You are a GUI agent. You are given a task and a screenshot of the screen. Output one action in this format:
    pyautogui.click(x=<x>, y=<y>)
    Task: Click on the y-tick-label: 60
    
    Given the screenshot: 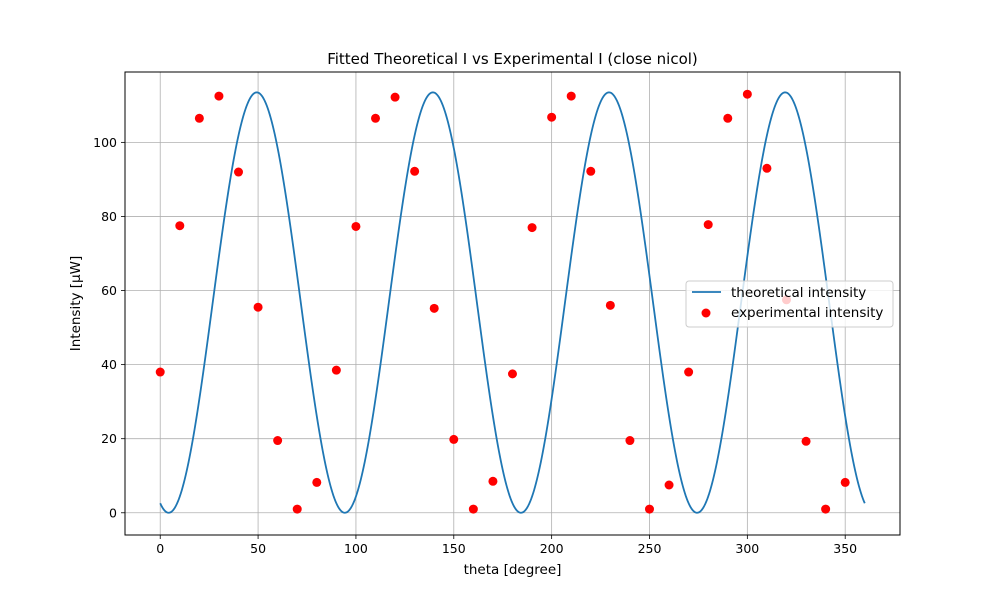 What is the action you would take?
    pyautogui.click(x=109, y=290)
    